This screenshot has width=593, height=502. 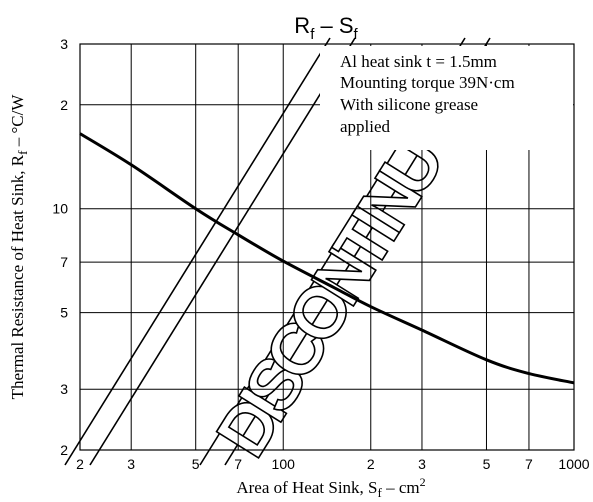 I want to click on x-tick-label: 1000, so click(x=573, y=464).